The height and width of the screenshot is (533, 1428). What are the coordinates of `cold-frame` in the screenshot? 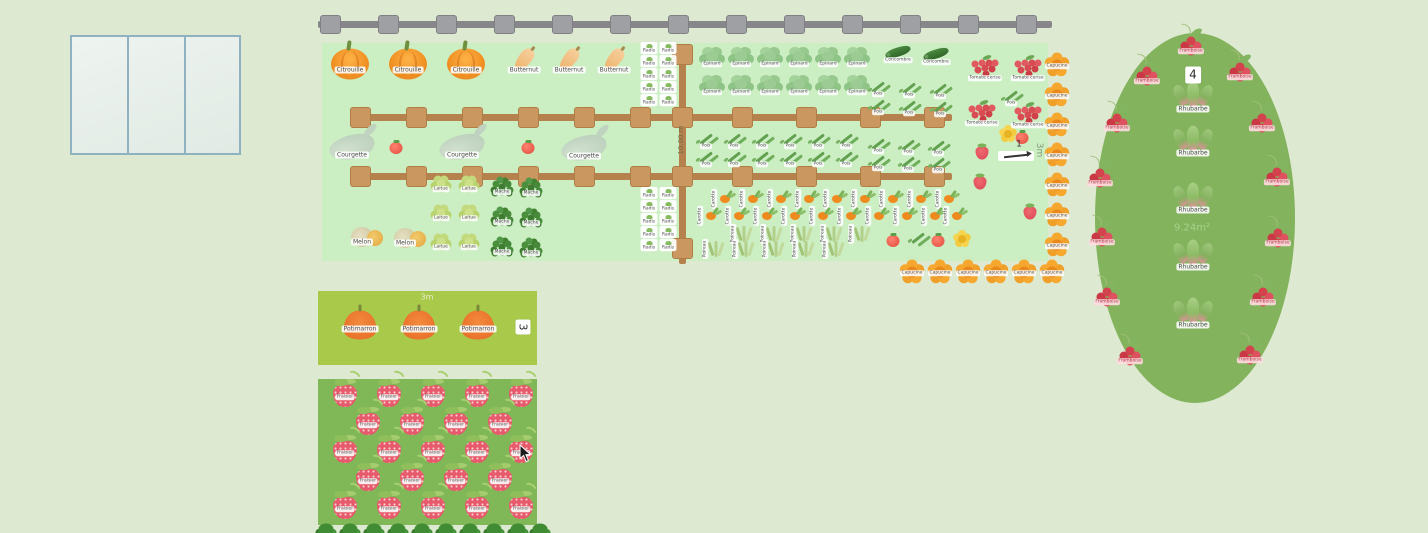 It's located at (155, 95).